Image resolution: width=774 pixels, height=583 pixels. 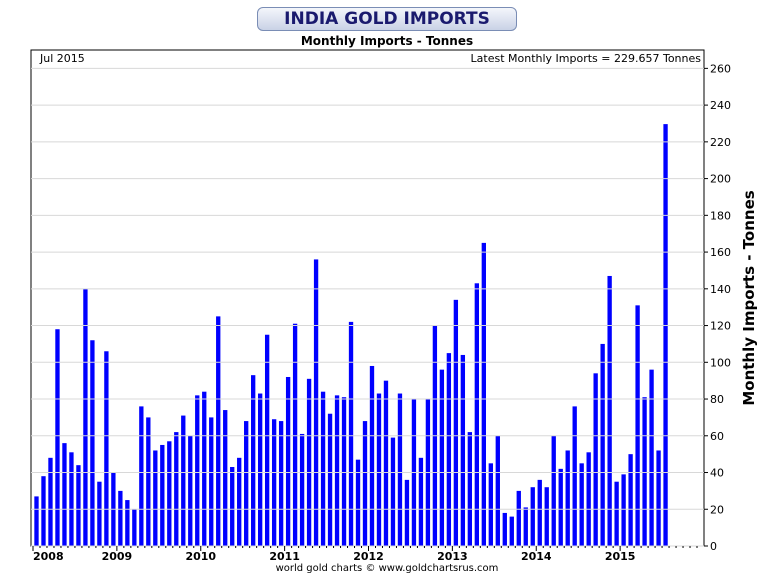 I want to click on latest-imports-label: Latest Monthly Imports = 229.657 Tonnes, so click(x=586, y=58).